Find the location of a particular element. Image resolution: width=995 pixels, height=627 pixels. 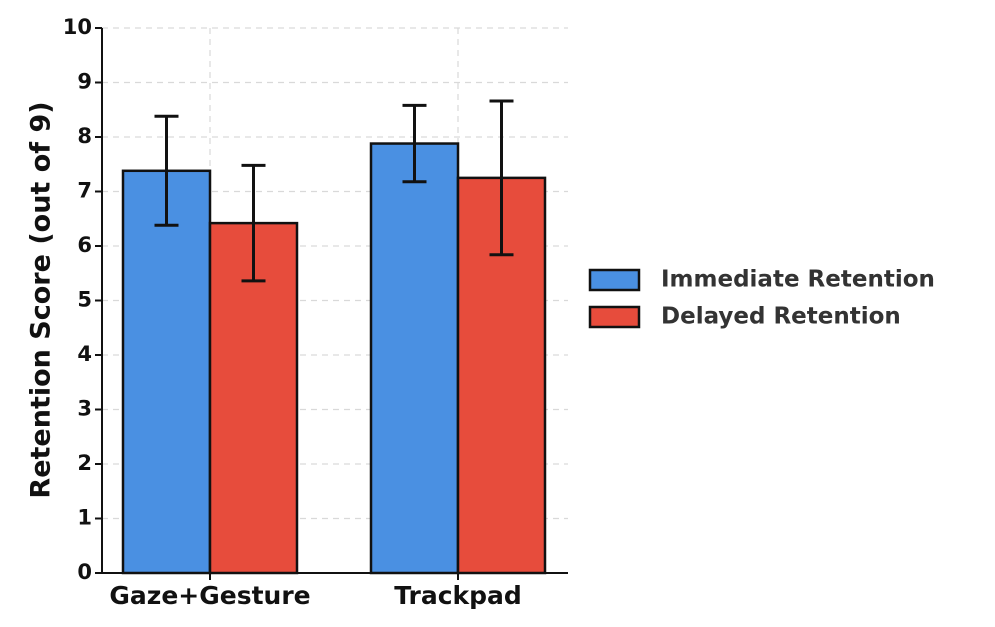

x-ticks: Gaze+Gesture Trackpad is located at coordinates (315, 591).